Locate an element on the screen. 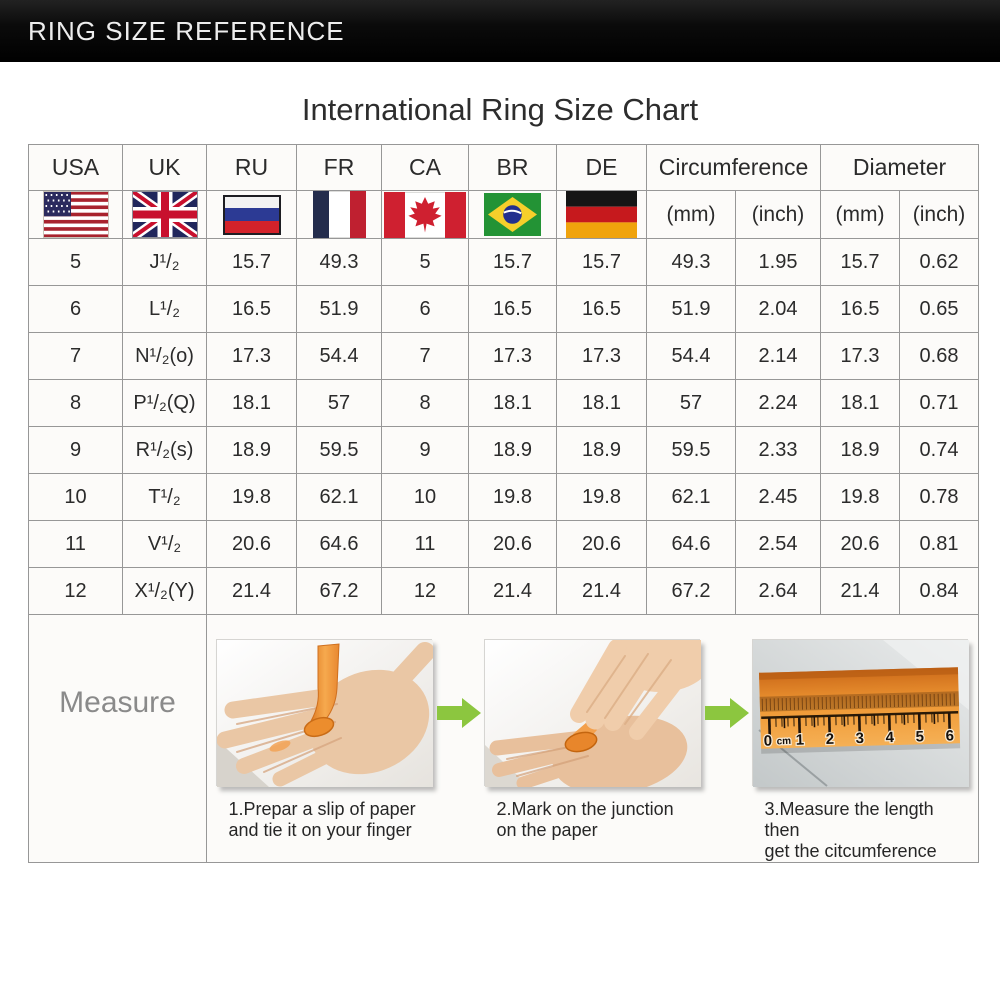 The width and height of the screenshot is (1000, 1000). table-cell: 0.71 is located at coordinates (939, 403).